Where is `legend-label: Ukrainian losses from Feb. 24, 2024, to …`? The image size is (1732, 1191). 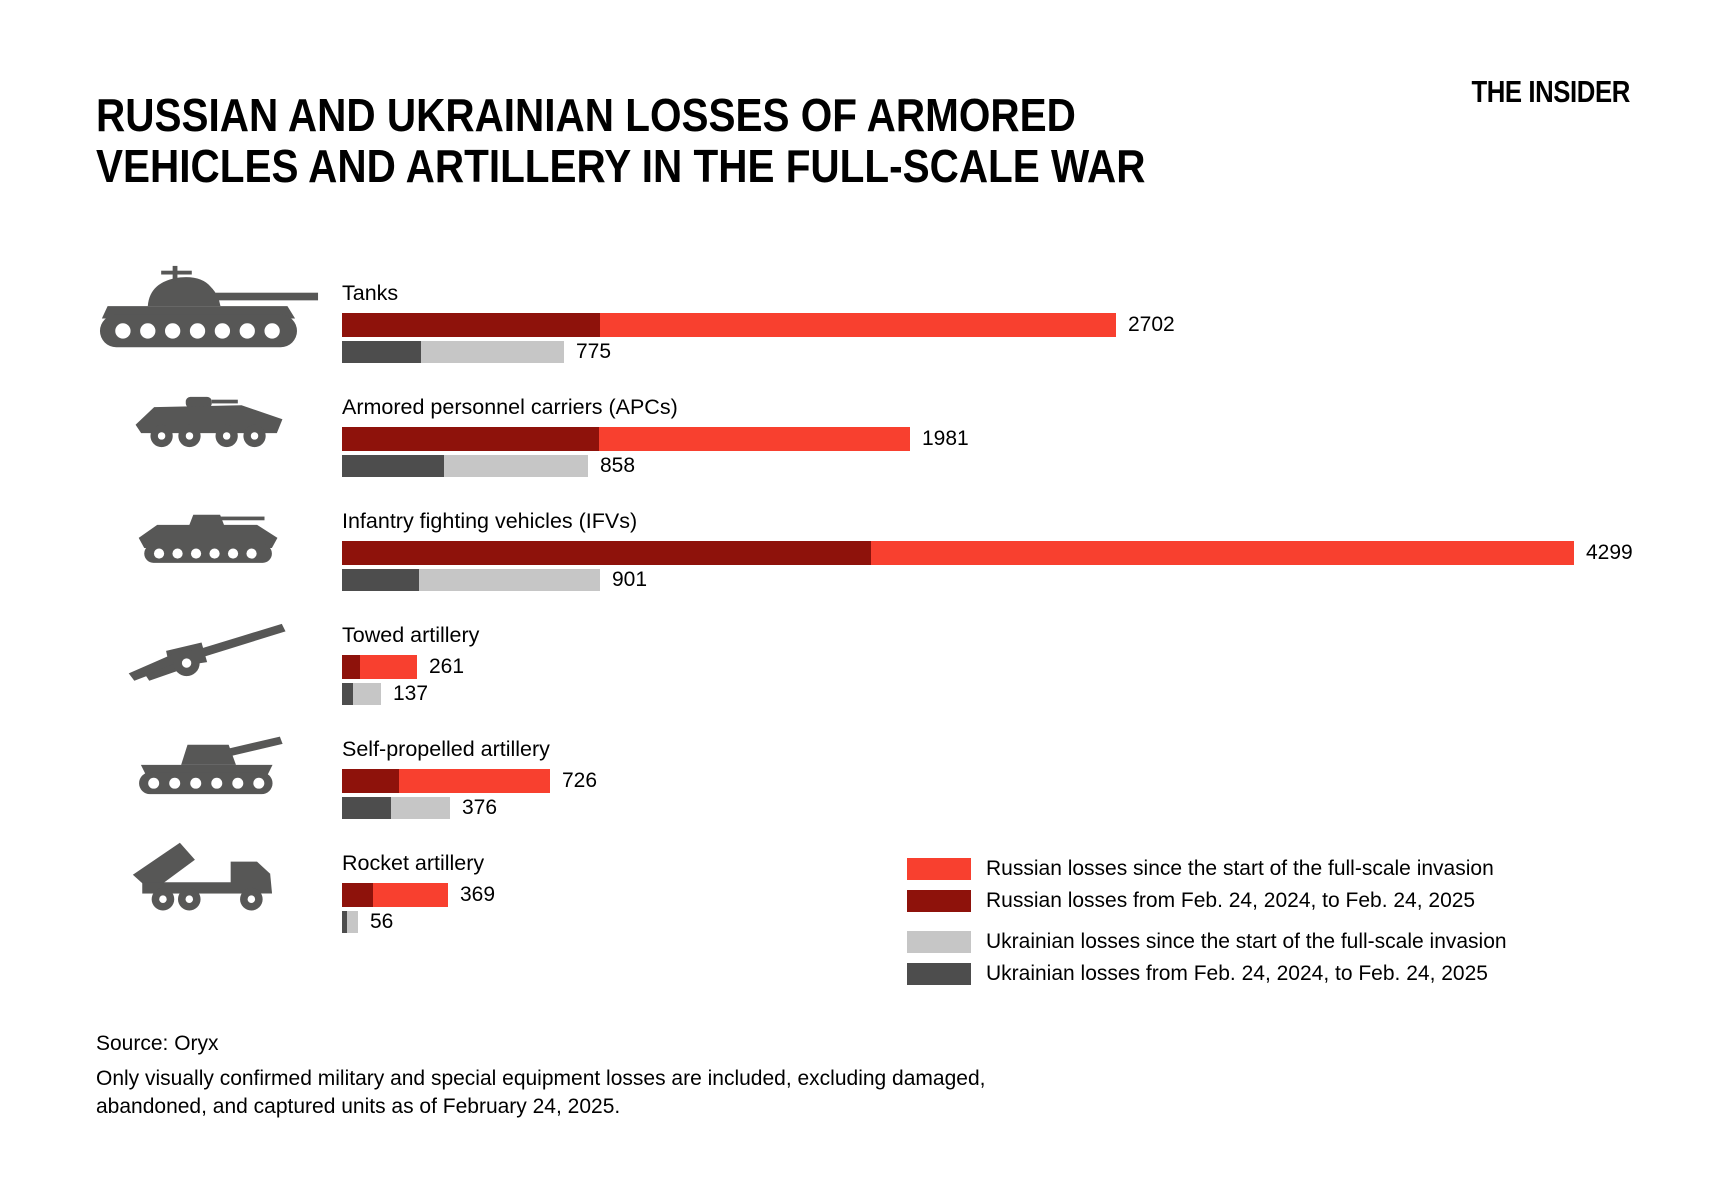
legend-label: Ukrainian losses from Feb. 24, 2024, to … is located at coordinates (1237, 973).